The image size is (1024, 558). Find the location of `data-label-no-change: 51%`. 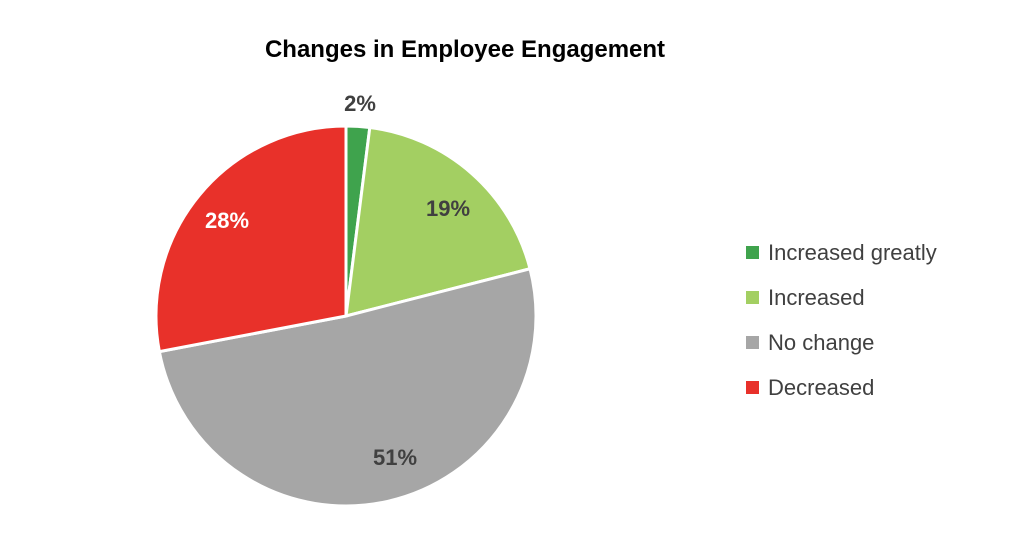

data-label-no-change: 51% is located at coordinates (395, 457).